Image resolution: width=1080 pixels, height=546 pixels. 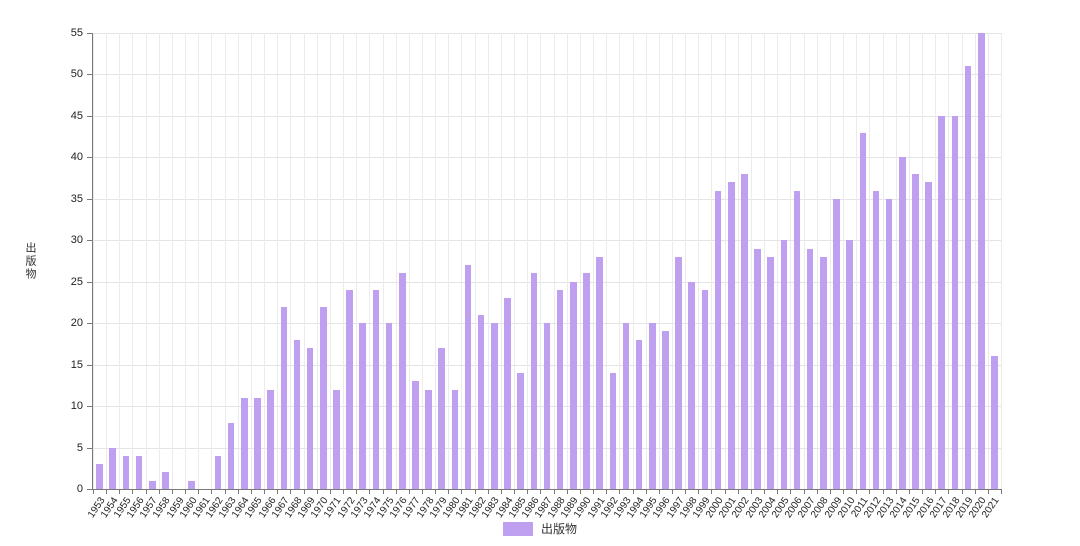 I want to click on y-tick-label: 30, so click(x=76, y=240).